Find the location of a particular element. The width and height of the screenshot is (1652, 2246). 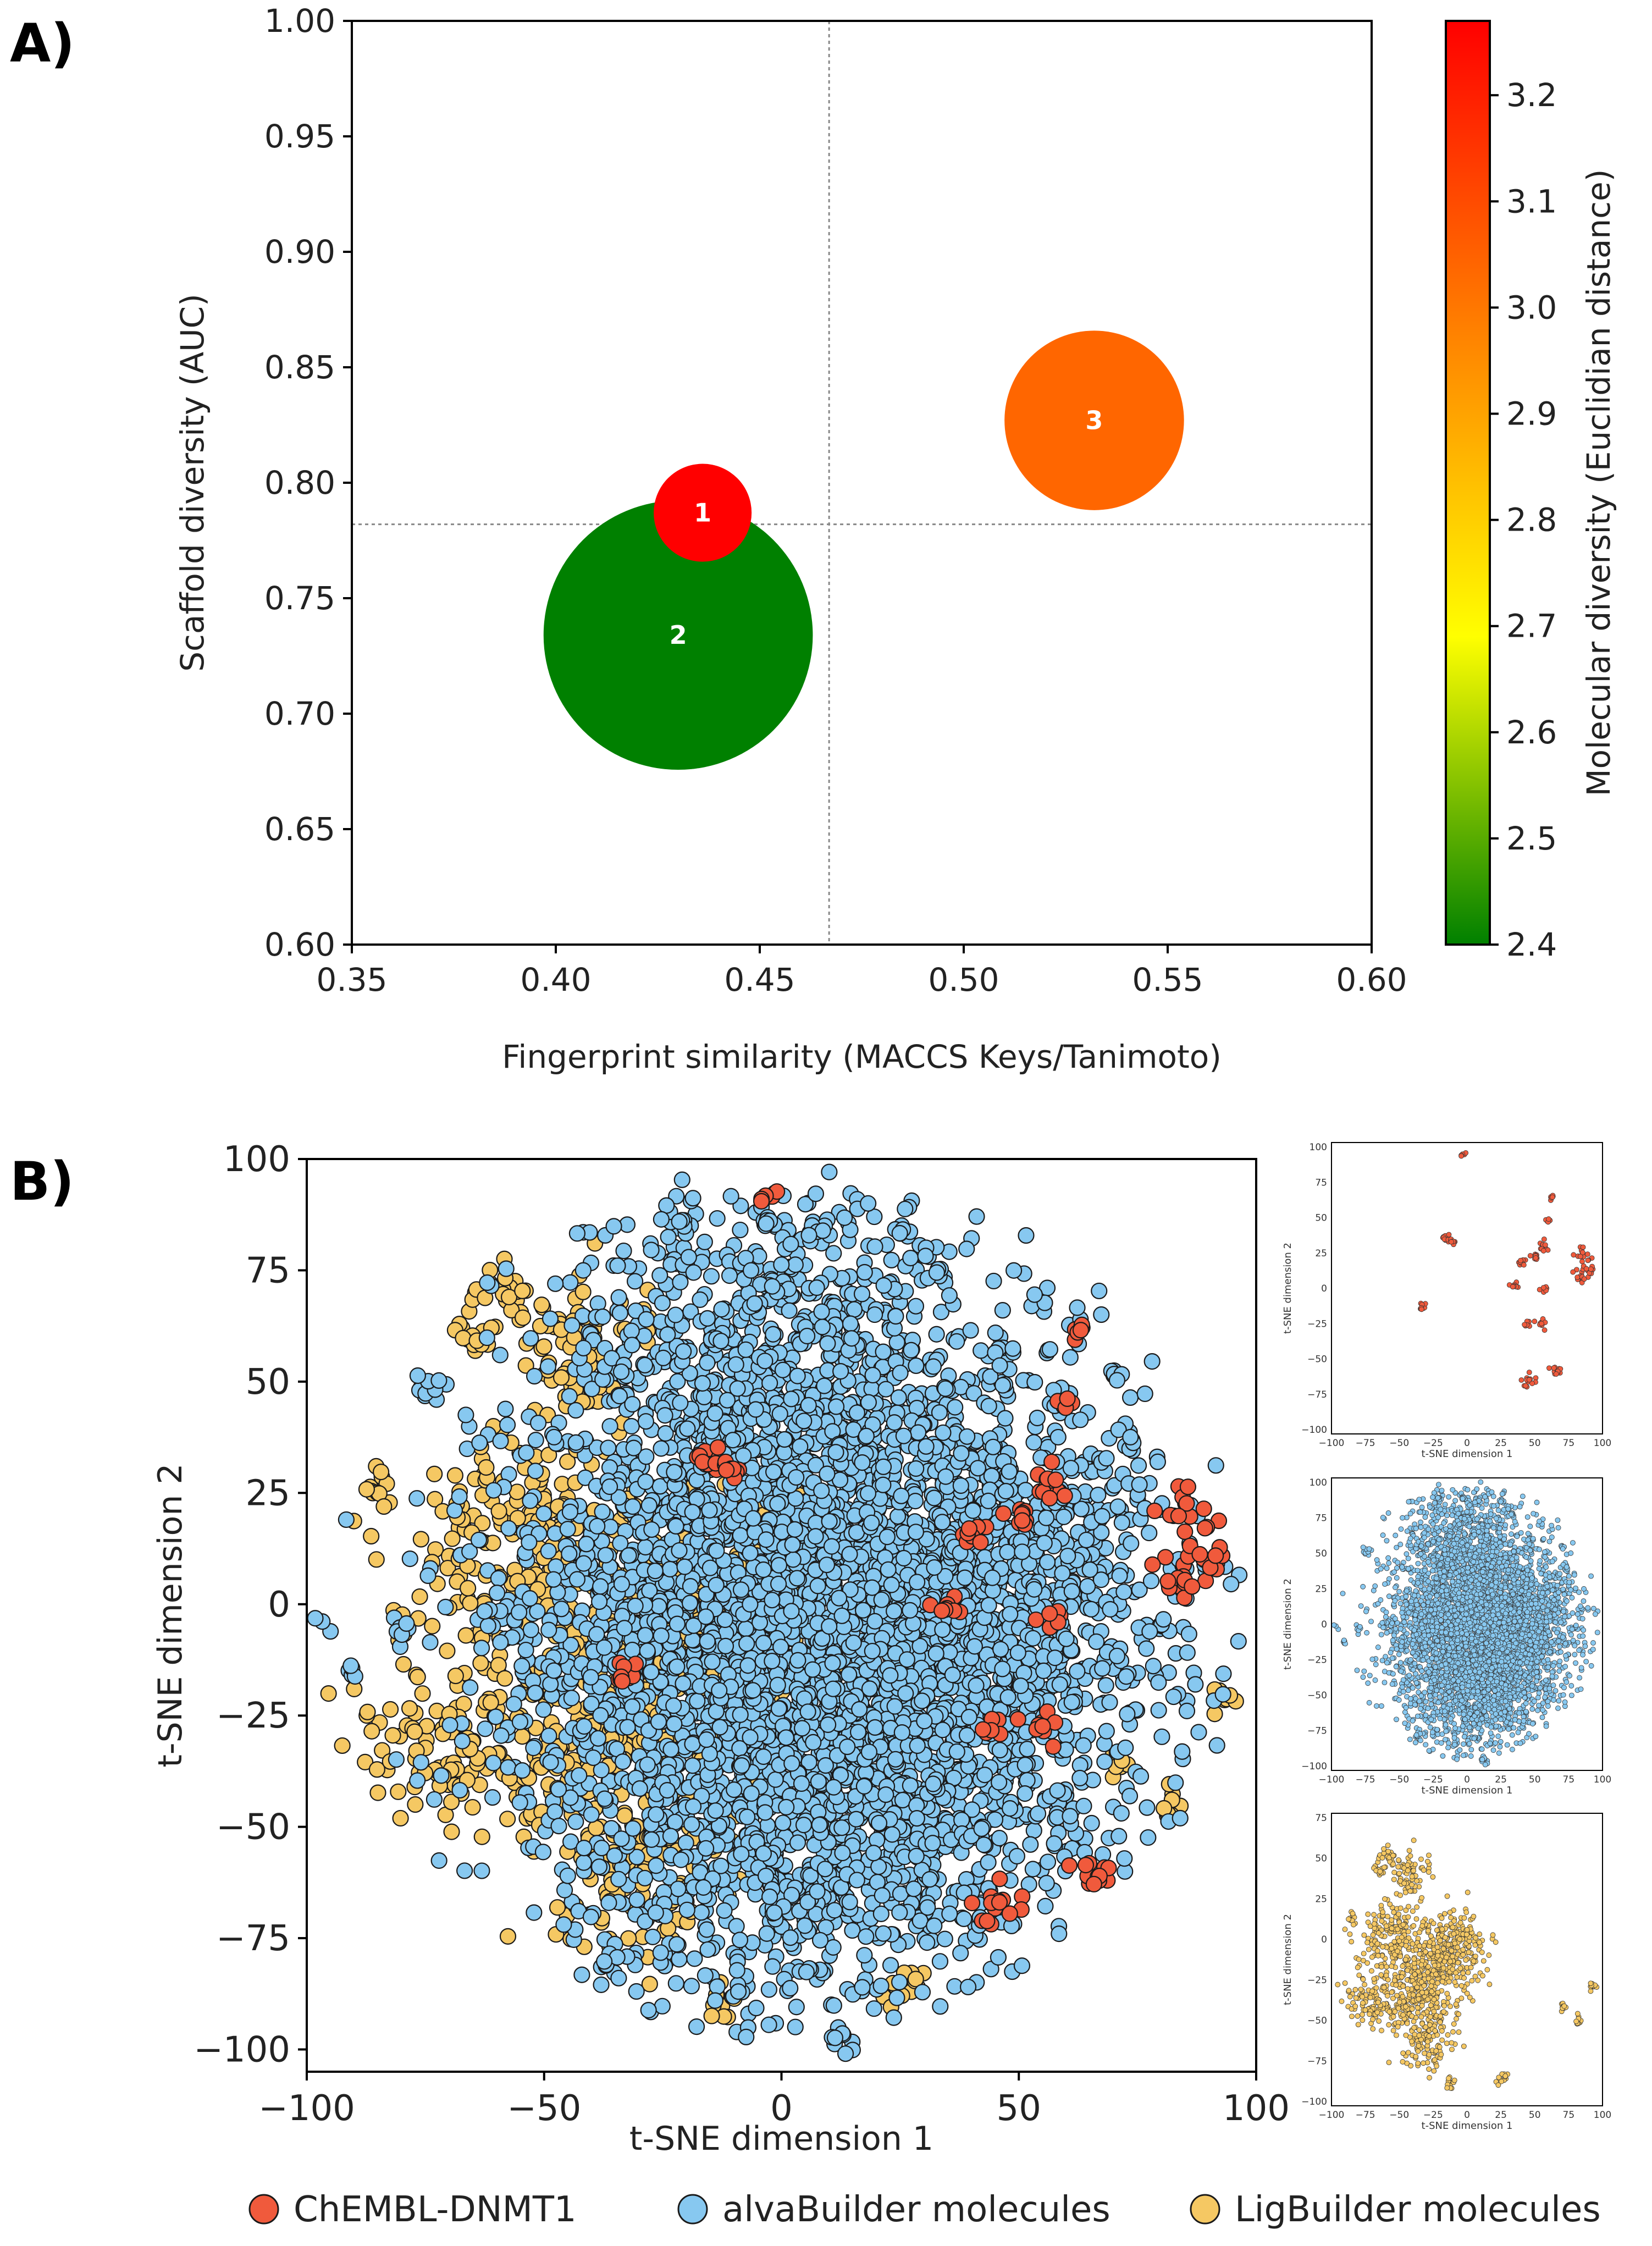

y-axis-label: Scaffold diversity (AUC) is located at coordinates (192, 483).